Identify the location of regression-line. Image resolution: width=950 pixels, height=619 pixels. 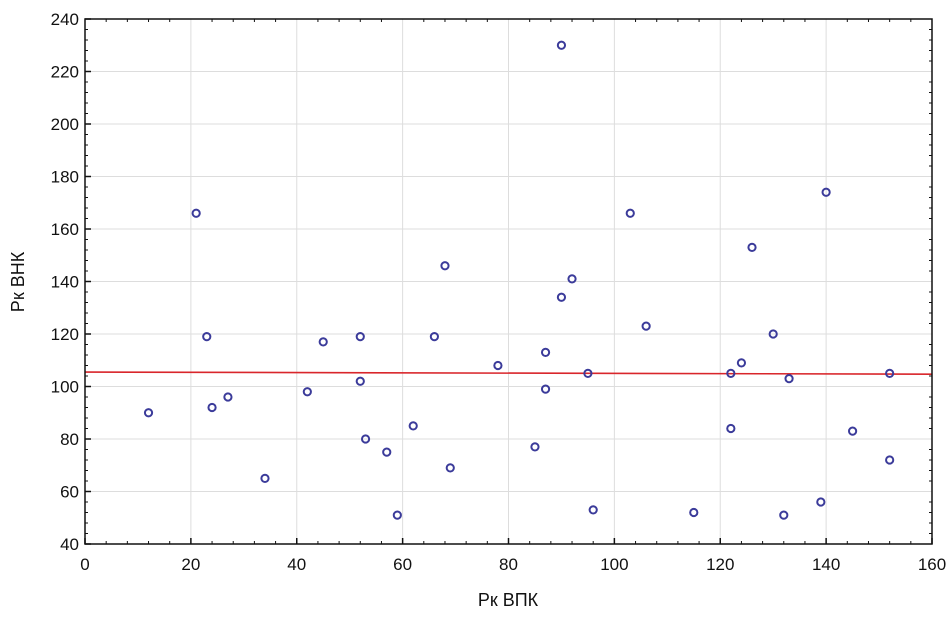
(508, 373).